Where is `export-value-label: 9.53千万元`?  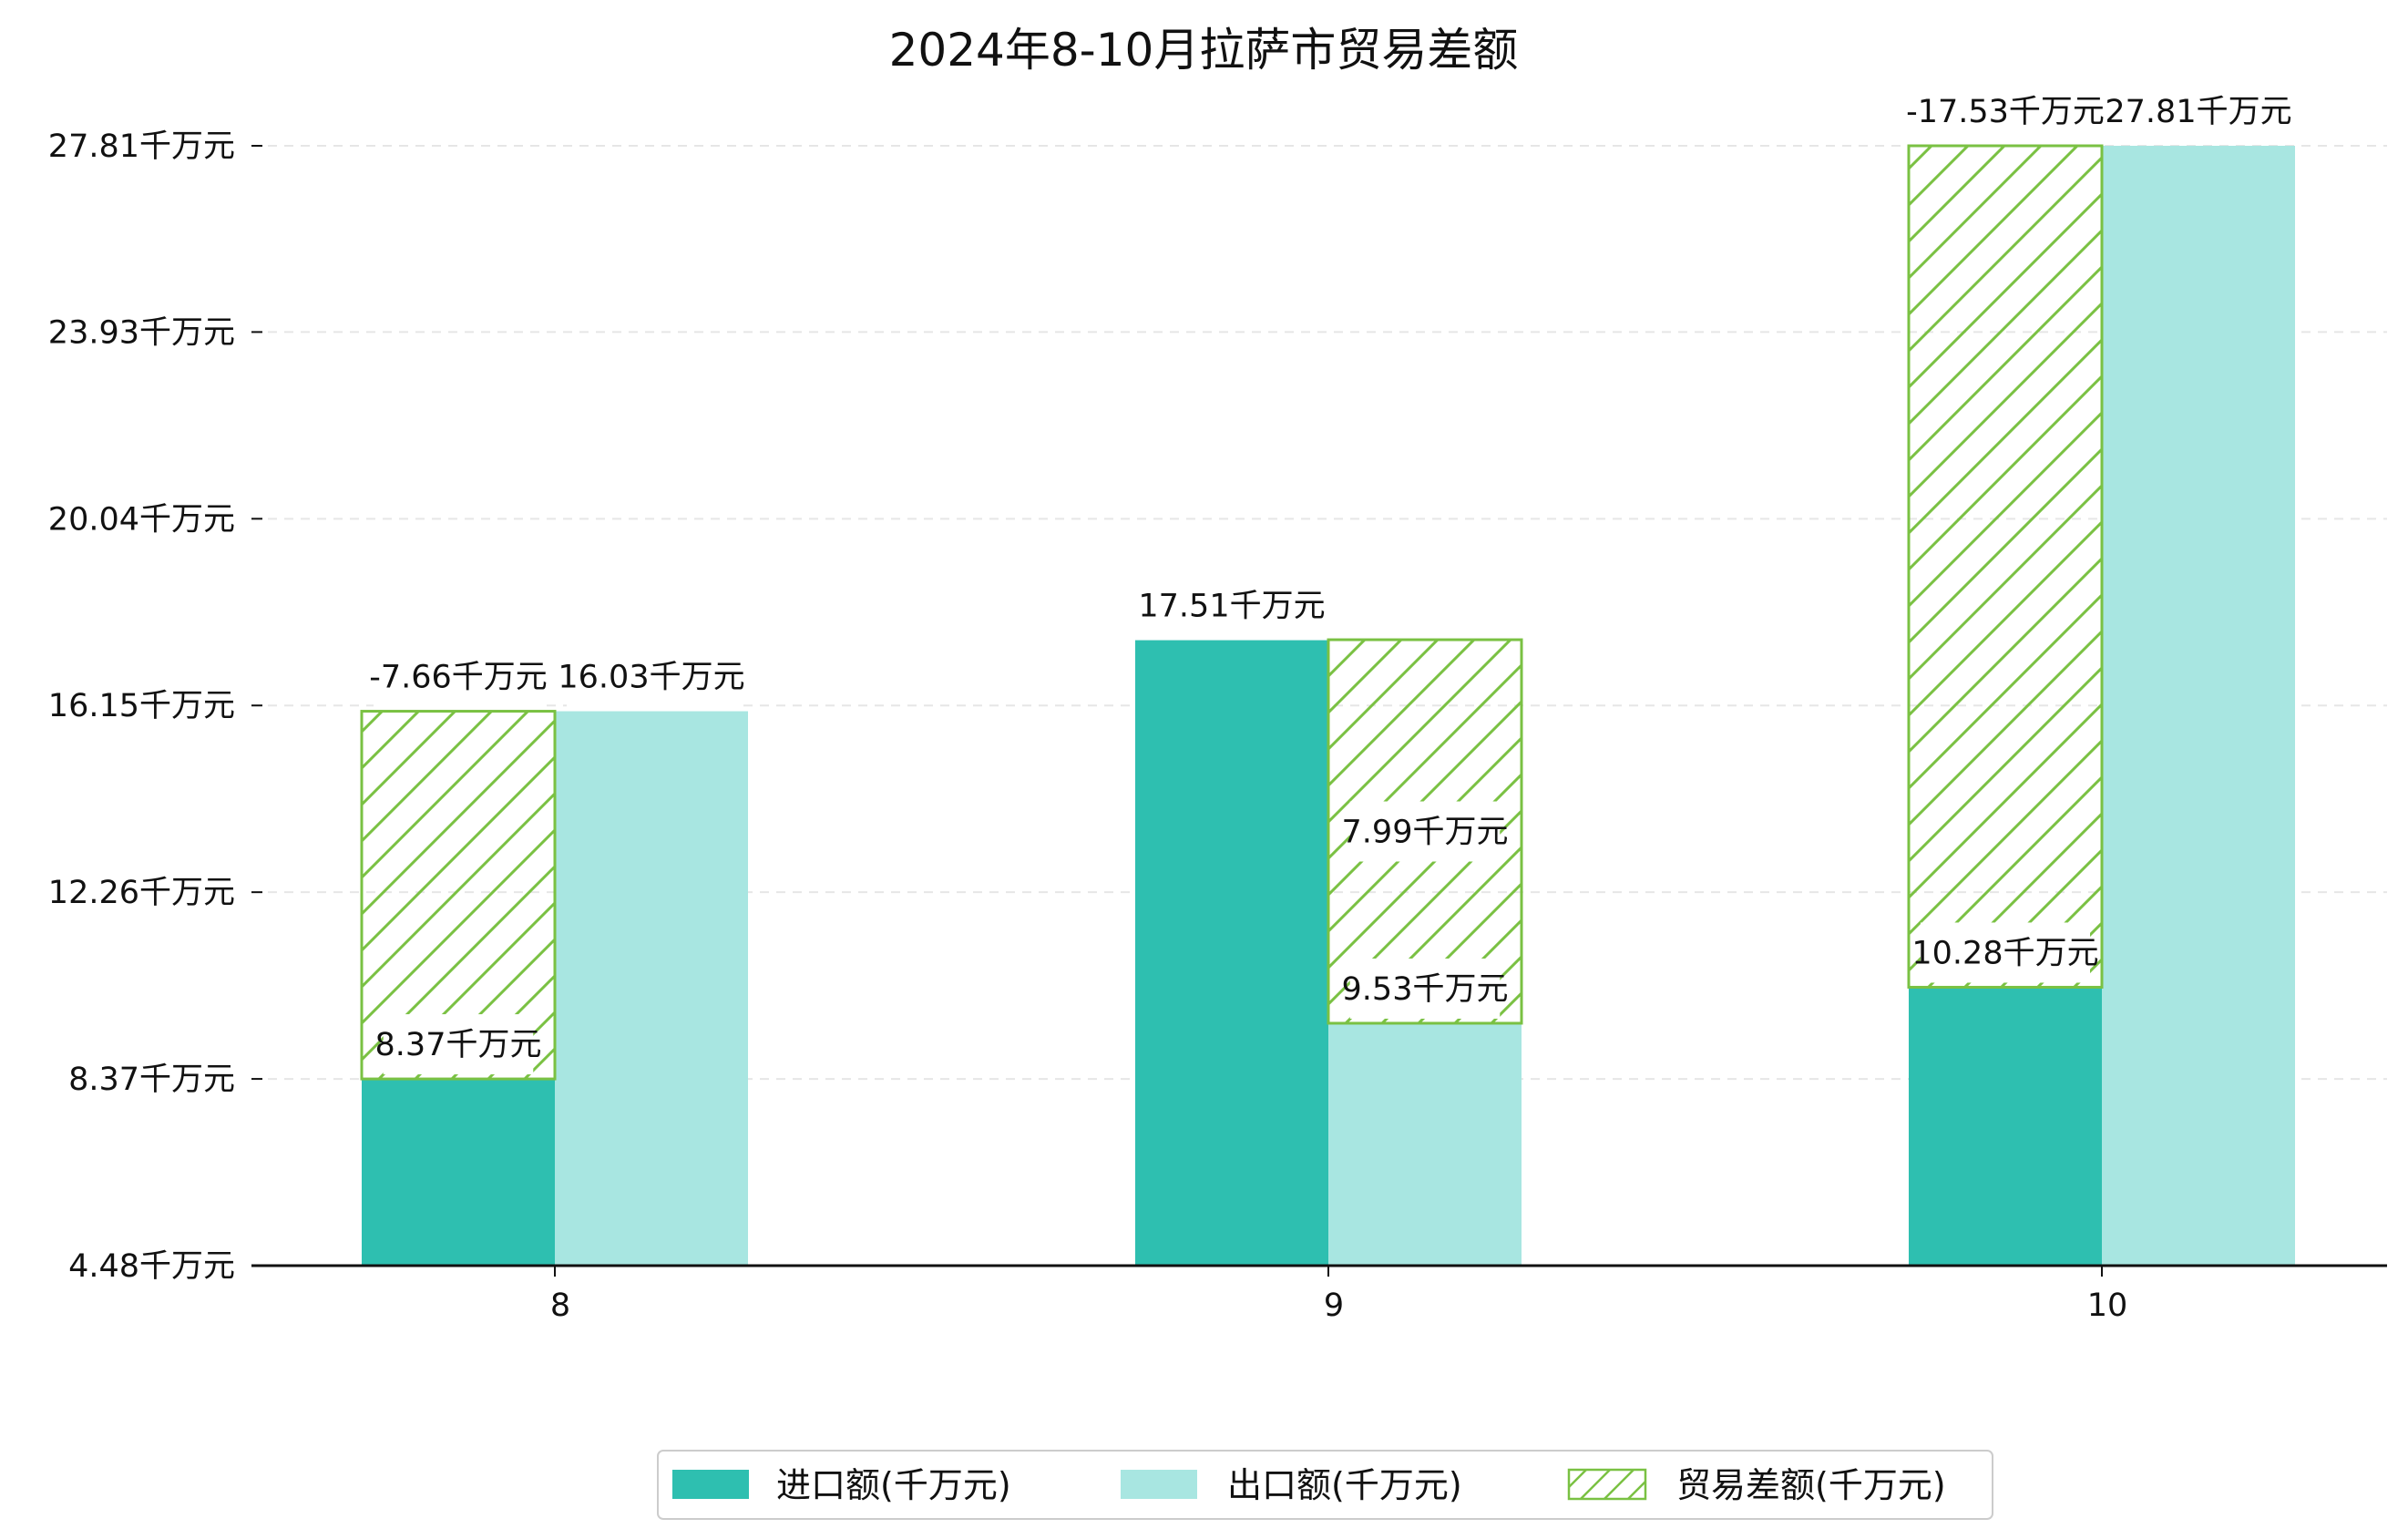 export-value-label: 9.53千万元 is located at coordinates (1426, 990).